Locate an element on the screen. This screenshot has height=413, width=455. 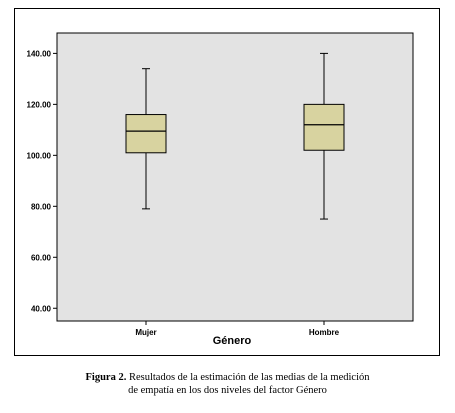
y-axis: 40.00 60.00 80.00 100.00 120.00 140.00 is located at coordinates (42, 181).